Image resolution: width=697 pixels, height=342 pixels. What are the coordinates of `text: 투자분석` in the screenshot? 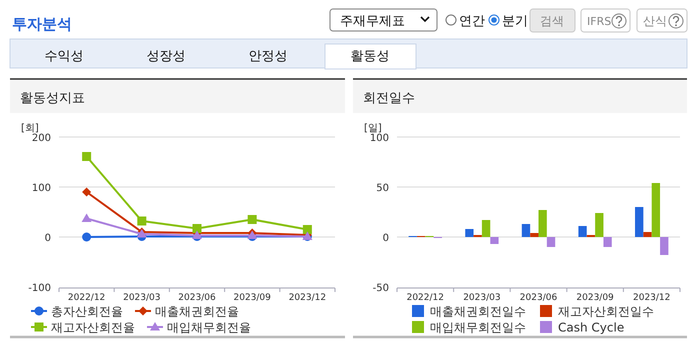 It's located at (42, 24).